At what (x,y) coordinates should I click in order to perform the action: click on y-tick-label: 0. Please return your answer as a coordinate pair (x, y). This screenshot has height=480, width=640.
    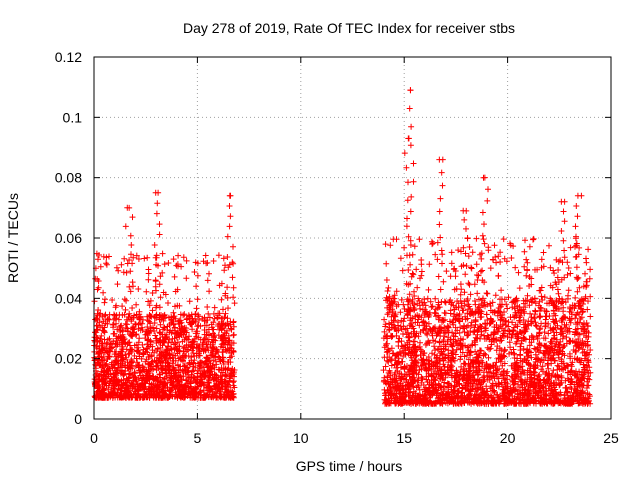
    Looking at the image, I should click on (78, 419).